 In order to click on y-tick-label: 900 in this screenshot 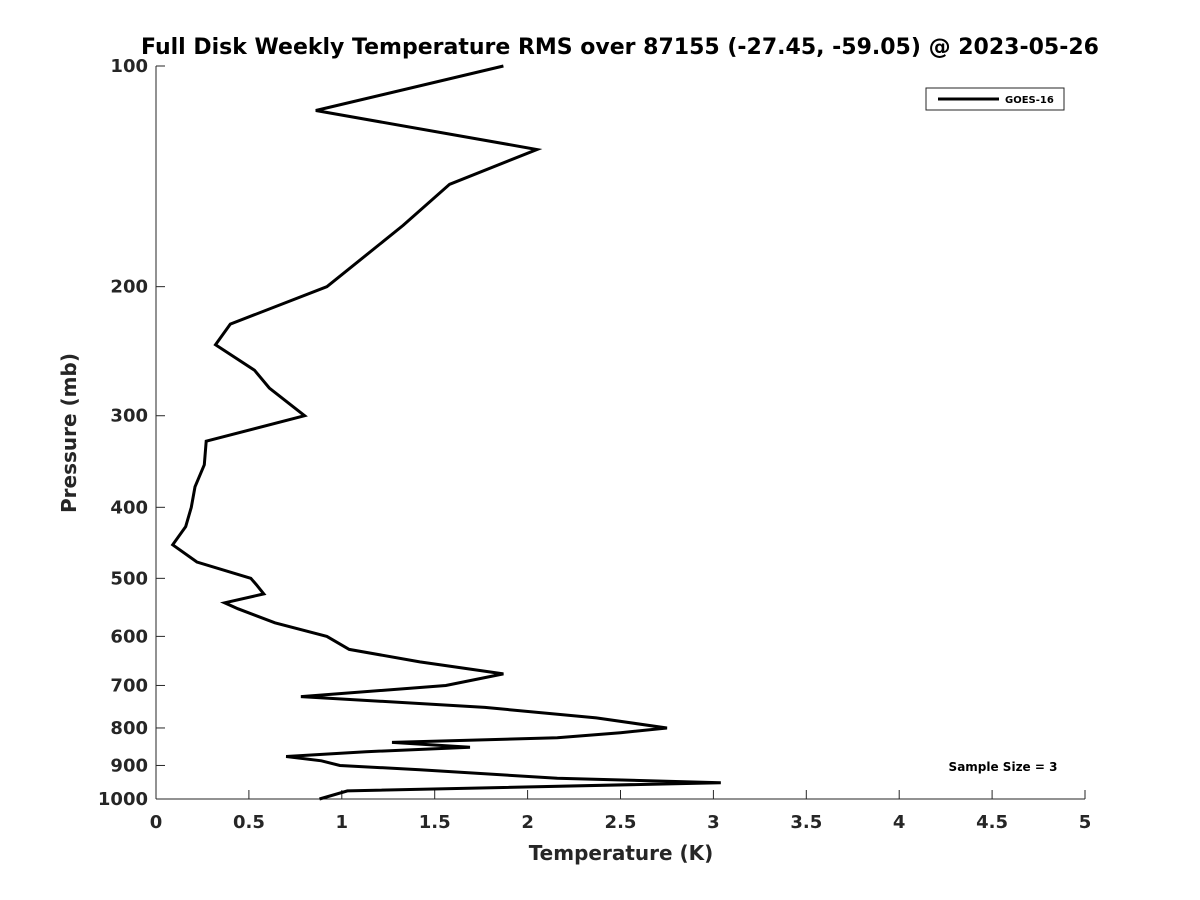, I will do `click(129, 765)`.